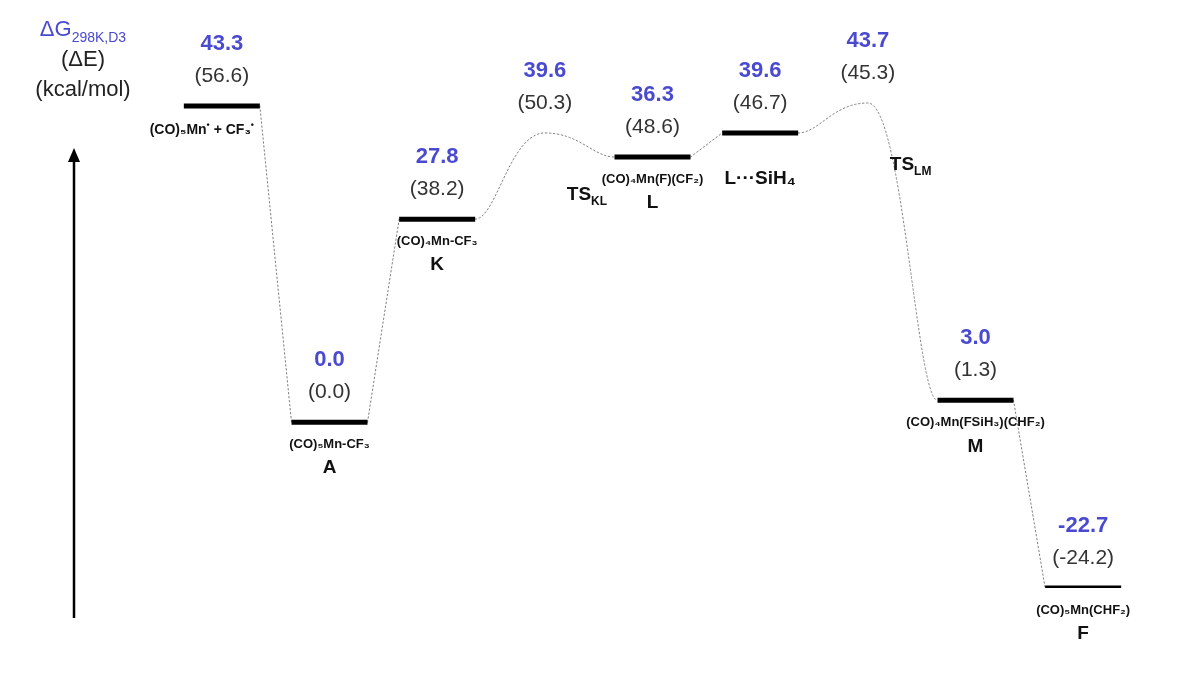 Image resolution: width=1195 pixels, height=697 pixels. I want to click on data-label: 0.0, so click(329, 359).